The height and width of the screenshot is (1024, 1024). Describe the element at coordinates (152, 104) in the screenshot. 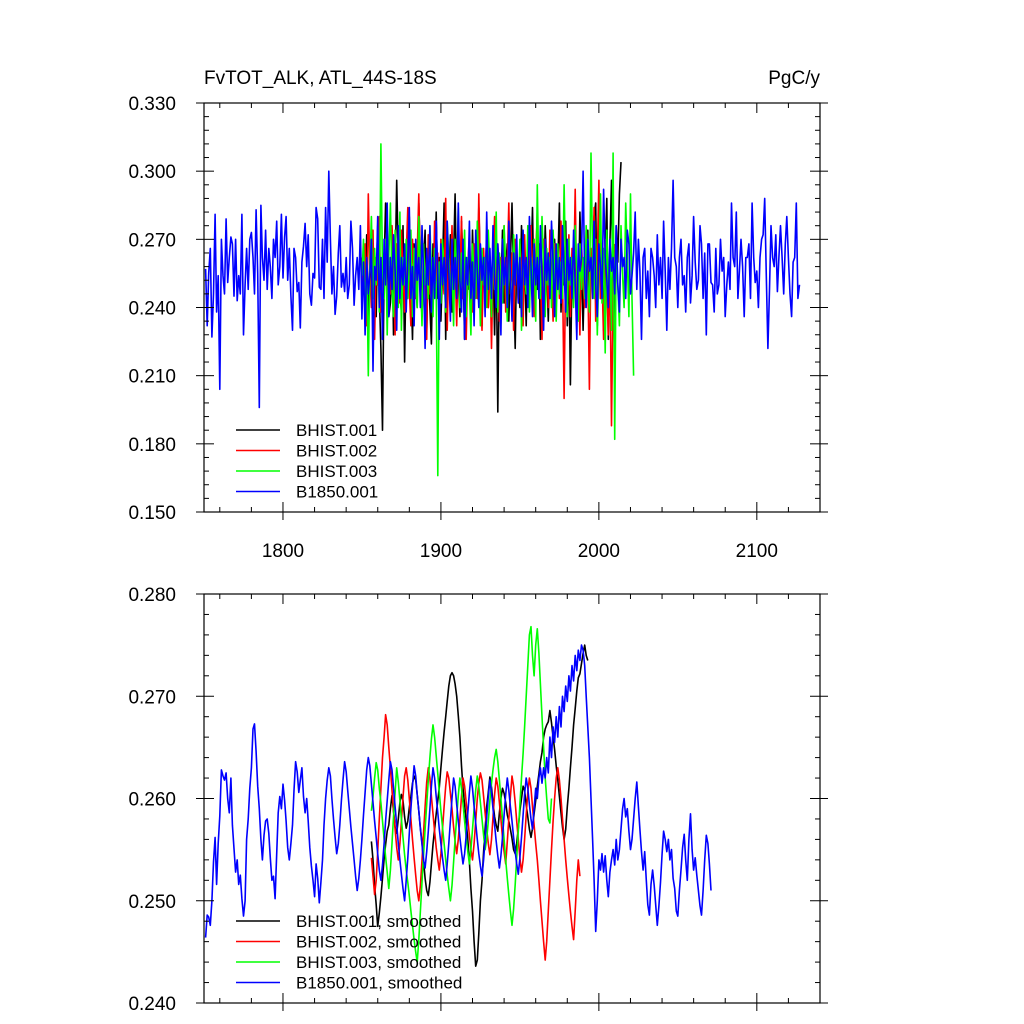

I see `y-tick-label: 0.330` at that location.